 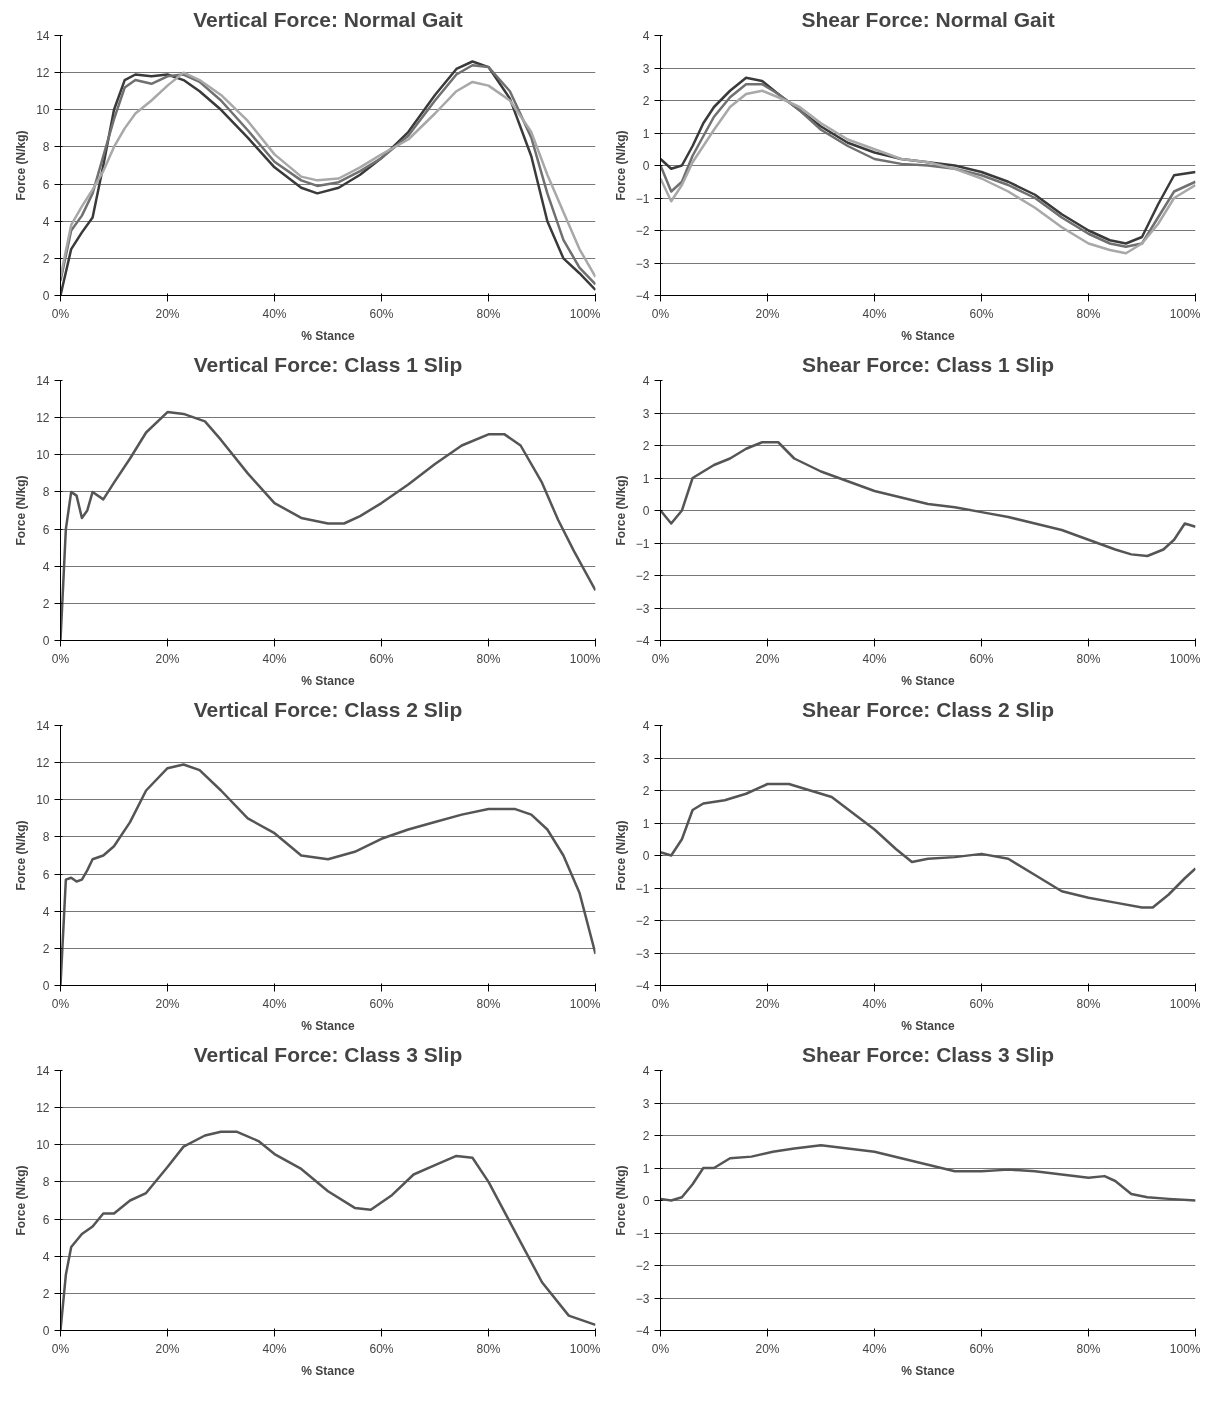 I want to click on chart-title: Shear Force: Class 2 Slip, so click(x=928, y=709).